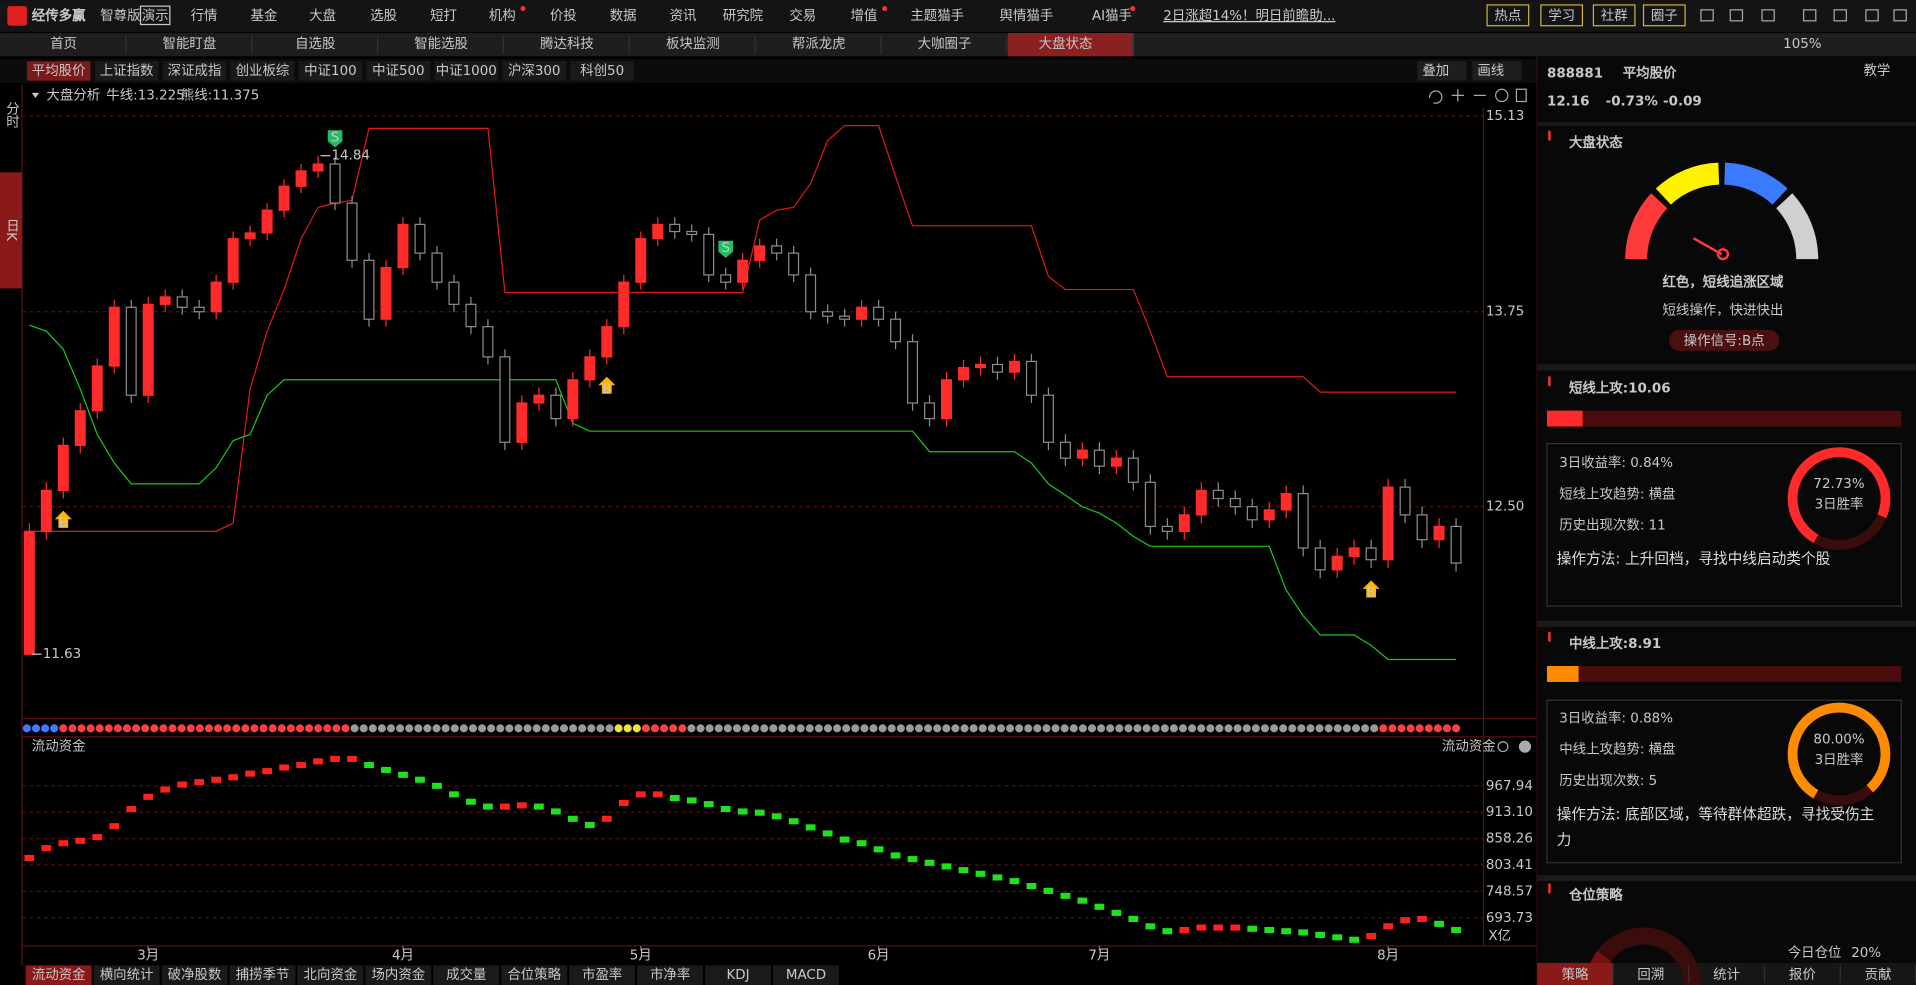 This screenshot has height=985, width=1916. What do you see at coordinates (1561, 16) in the screenshot?
I see `top-button: 学习` at bounding box center [1561, 16].